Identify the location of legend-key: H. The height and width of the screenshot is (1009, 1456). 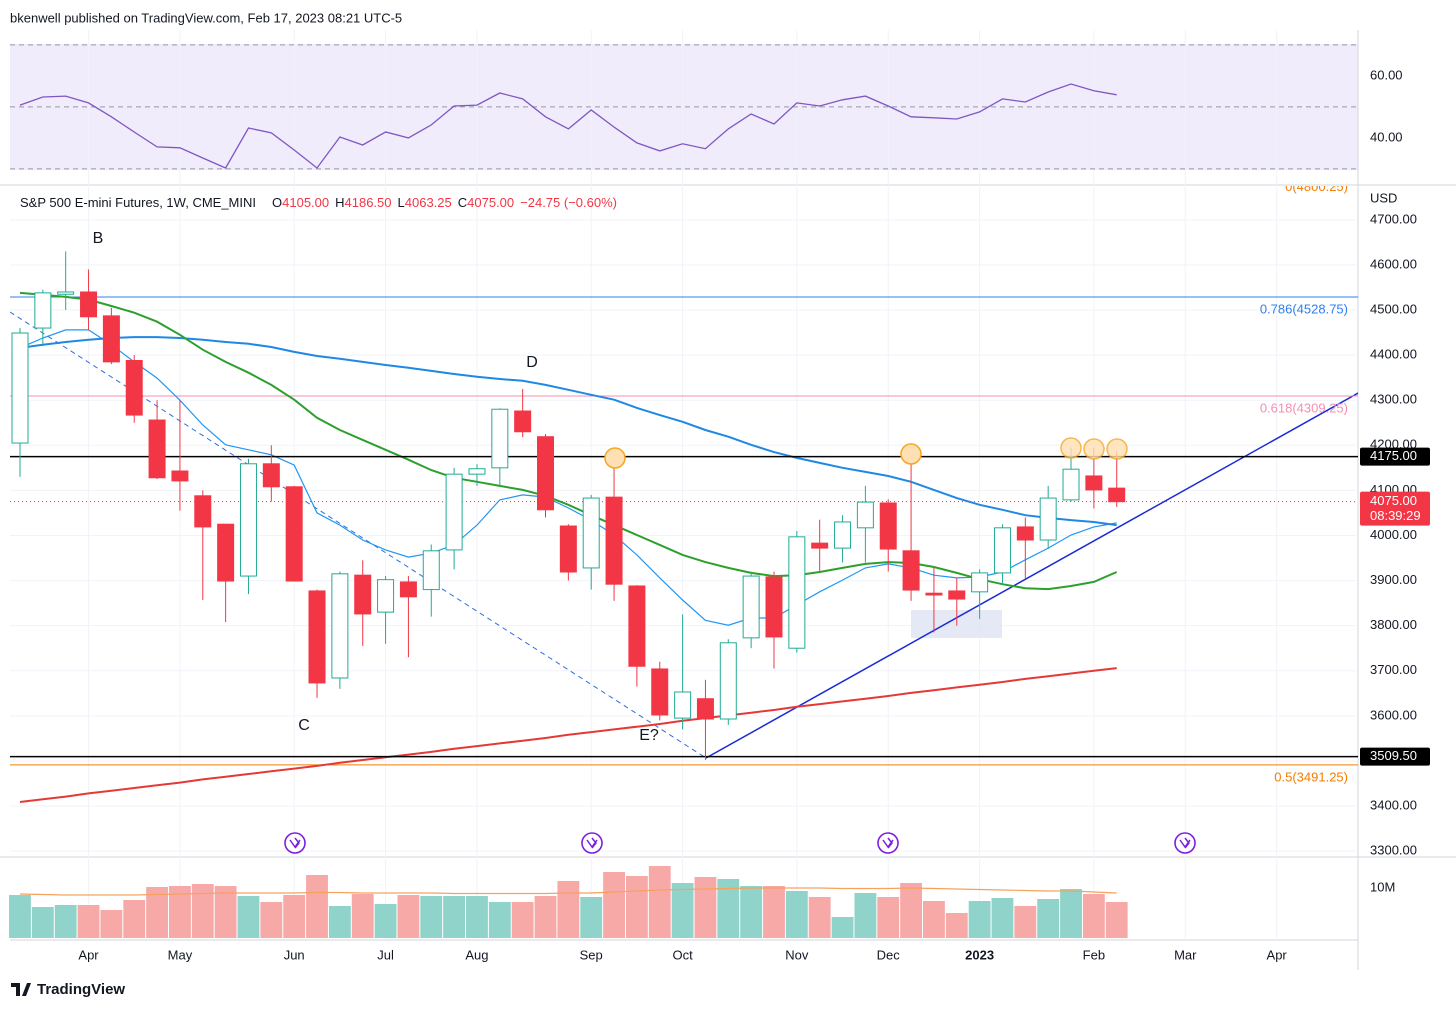
(339, 202).